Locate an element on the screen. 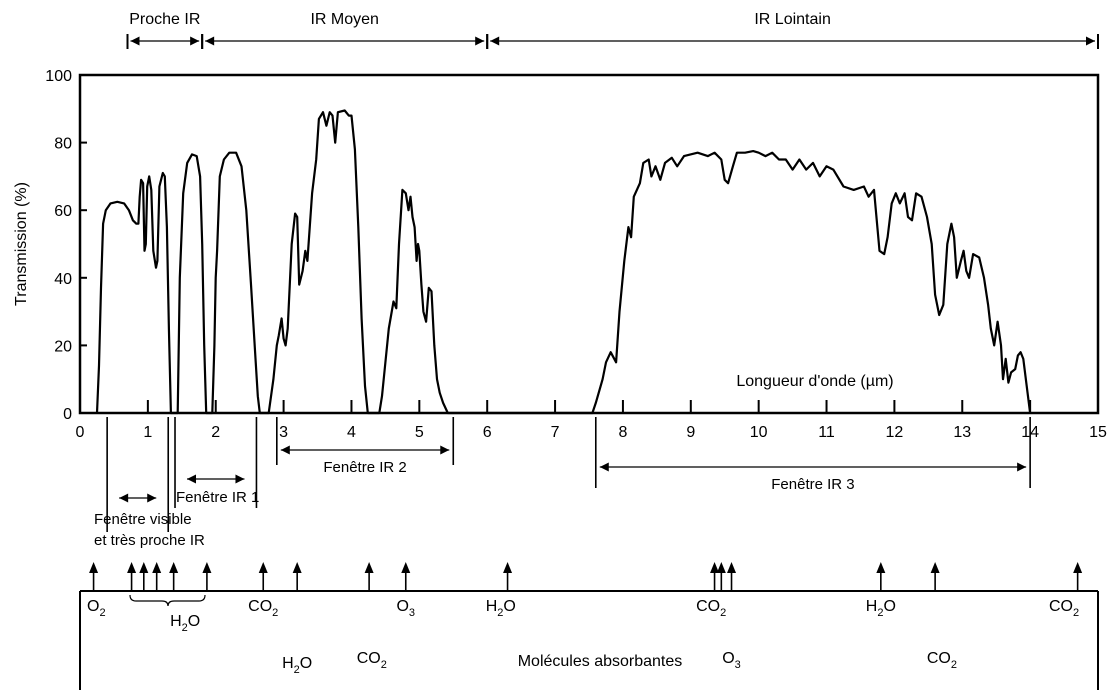 The image size is (1110, 690). x-tick-label: 4 is located at coordinates (351, 432).